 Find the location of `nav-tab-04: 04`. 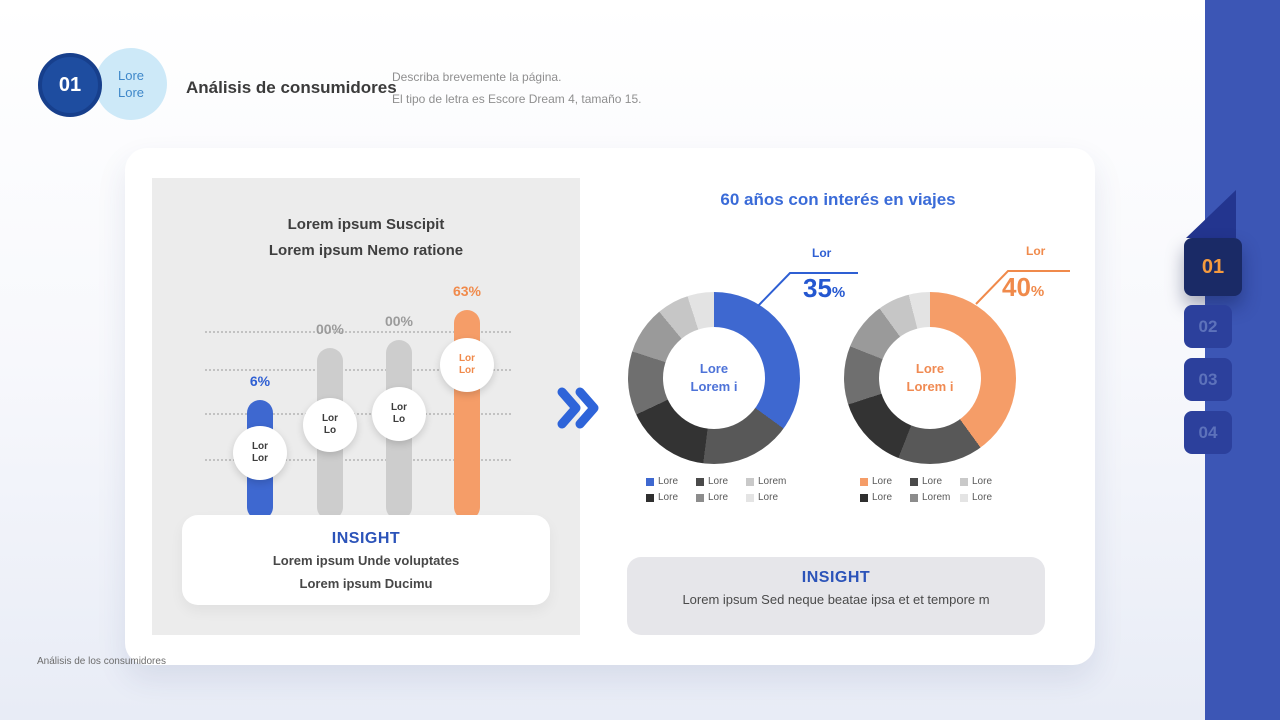

nav-tab-04: 04 is located at coordinates (1208, 432).